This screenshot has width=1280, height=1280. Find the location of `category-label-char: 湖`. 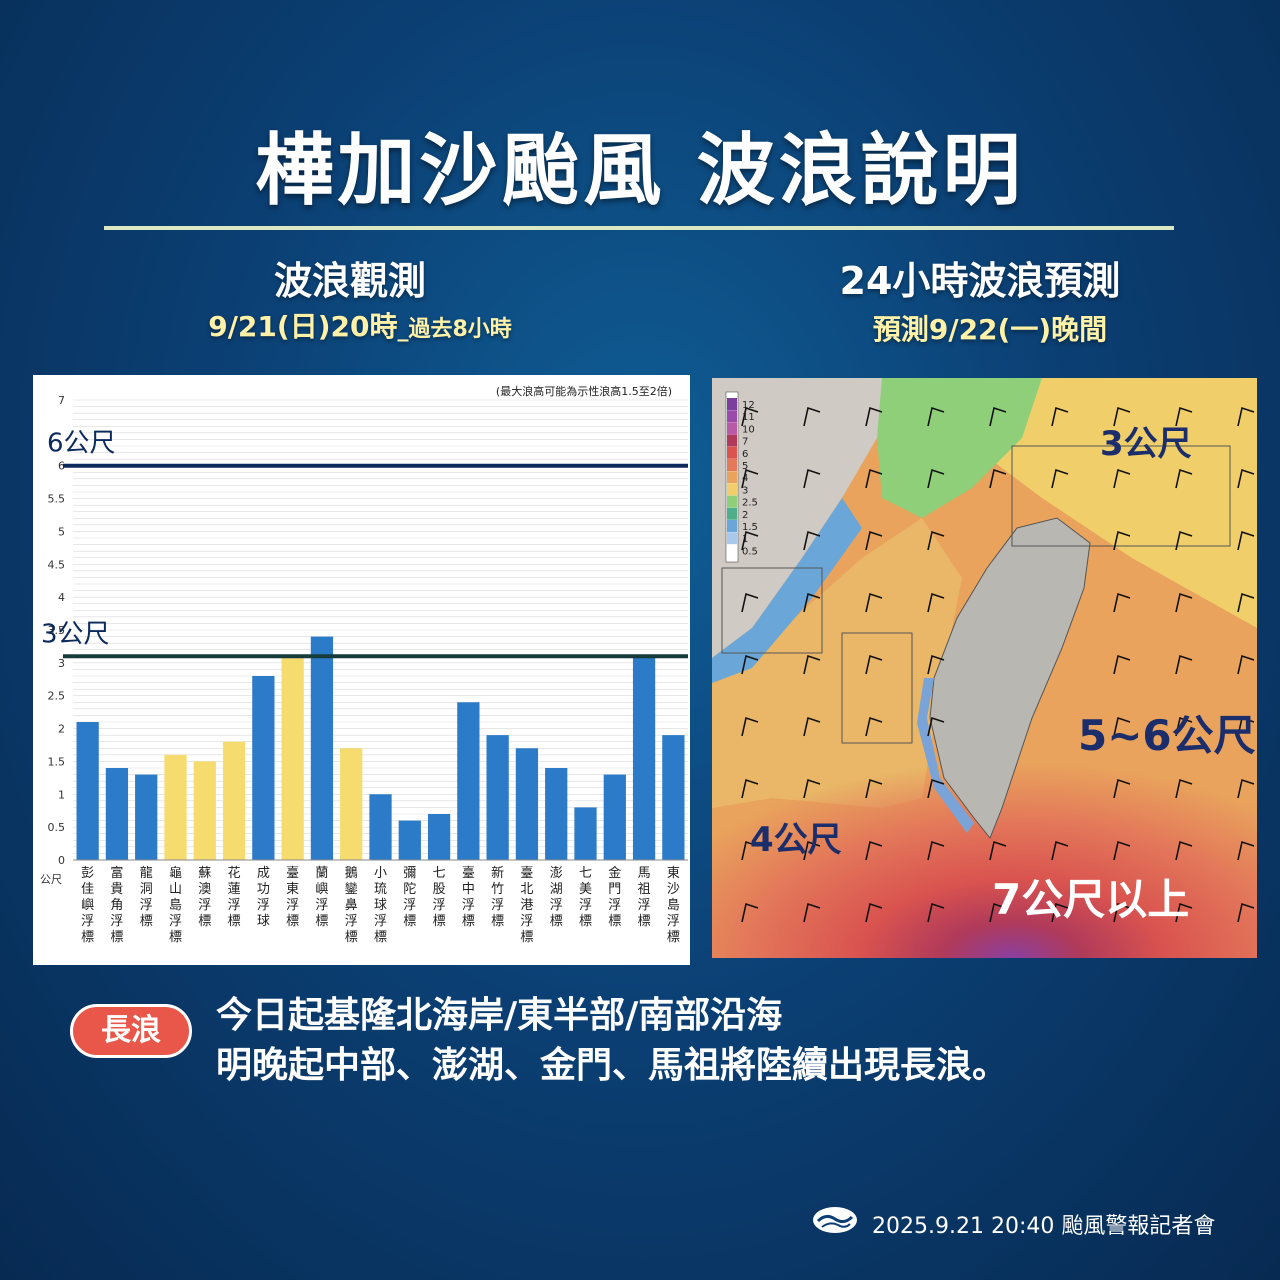

category-label-char: 湖 is located at coordinates (556, 889).